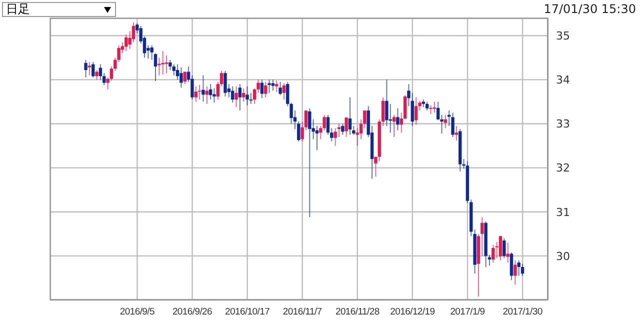 The width and height of the screenshot is (640, 320). What do you see at coordinates (412, 312) in the screenshot?
I see `x-tick-label: 2016/12/19` at bounding box center [412, 312].